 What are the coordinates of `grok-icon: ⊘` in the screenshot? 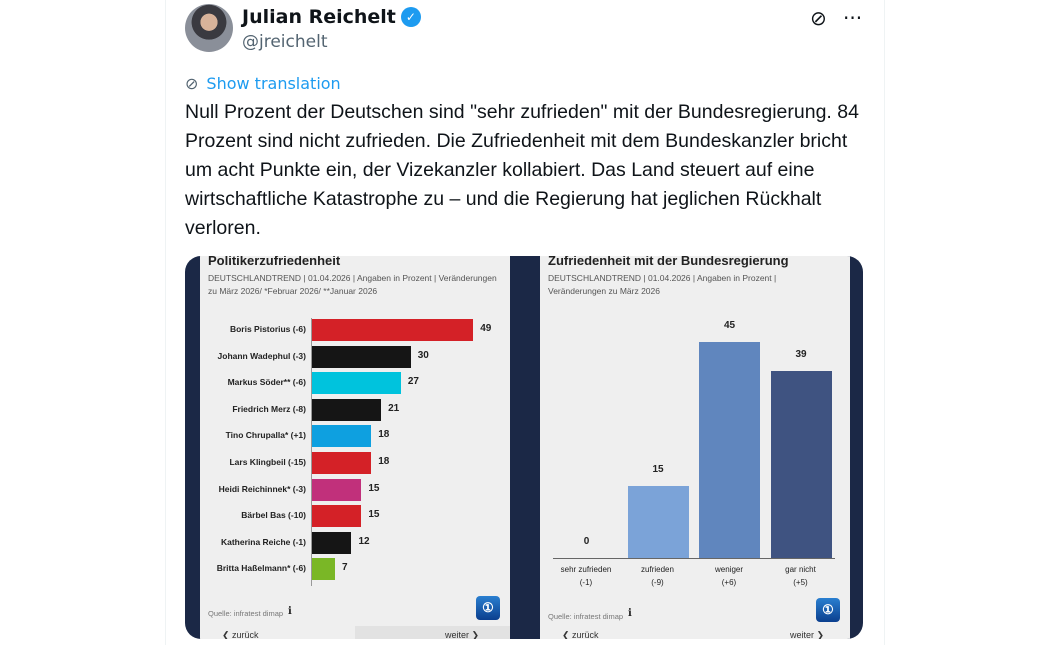 It's located at (818, 18).